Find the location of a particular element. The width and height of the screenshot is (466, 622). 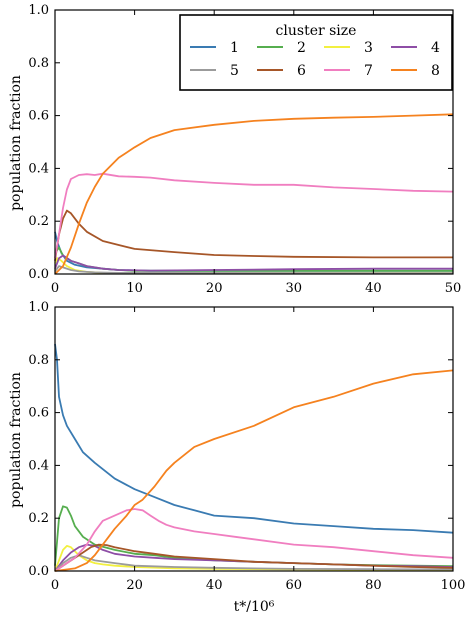

bottom-x-tick-label: 80 is located at coordinates (373, 585).